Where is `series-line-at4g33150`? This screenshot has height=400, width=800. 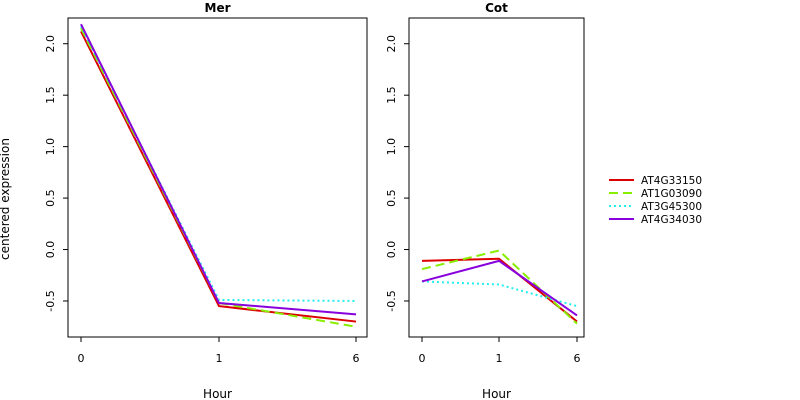 series-line-at4g33150 is located at coordinates (499, 290).